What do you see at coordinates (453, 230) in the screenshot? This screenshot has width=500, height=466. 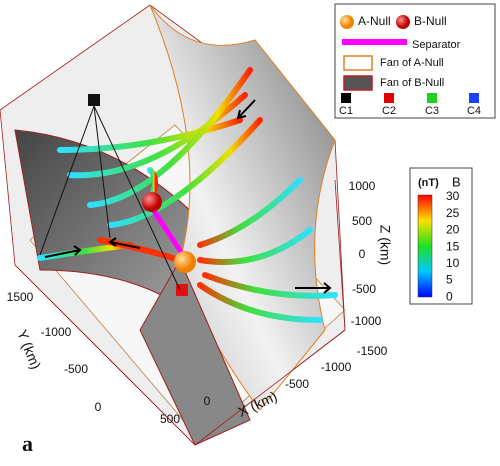 I see `colorbar-tick: 20` at bounding box center [453, 230].